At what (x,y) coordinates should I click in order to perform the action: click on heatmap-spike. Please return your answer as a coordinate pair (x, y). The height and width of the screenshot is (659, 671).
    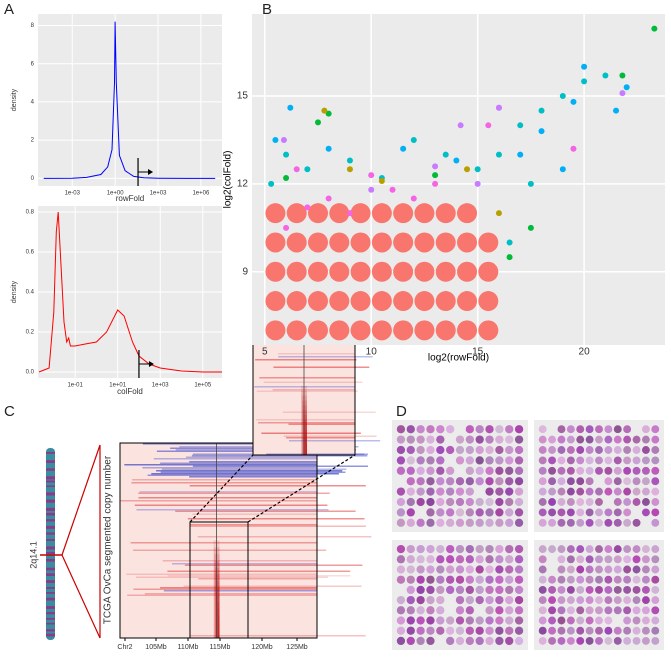
    Looking at the image, I should click on (218, 619).